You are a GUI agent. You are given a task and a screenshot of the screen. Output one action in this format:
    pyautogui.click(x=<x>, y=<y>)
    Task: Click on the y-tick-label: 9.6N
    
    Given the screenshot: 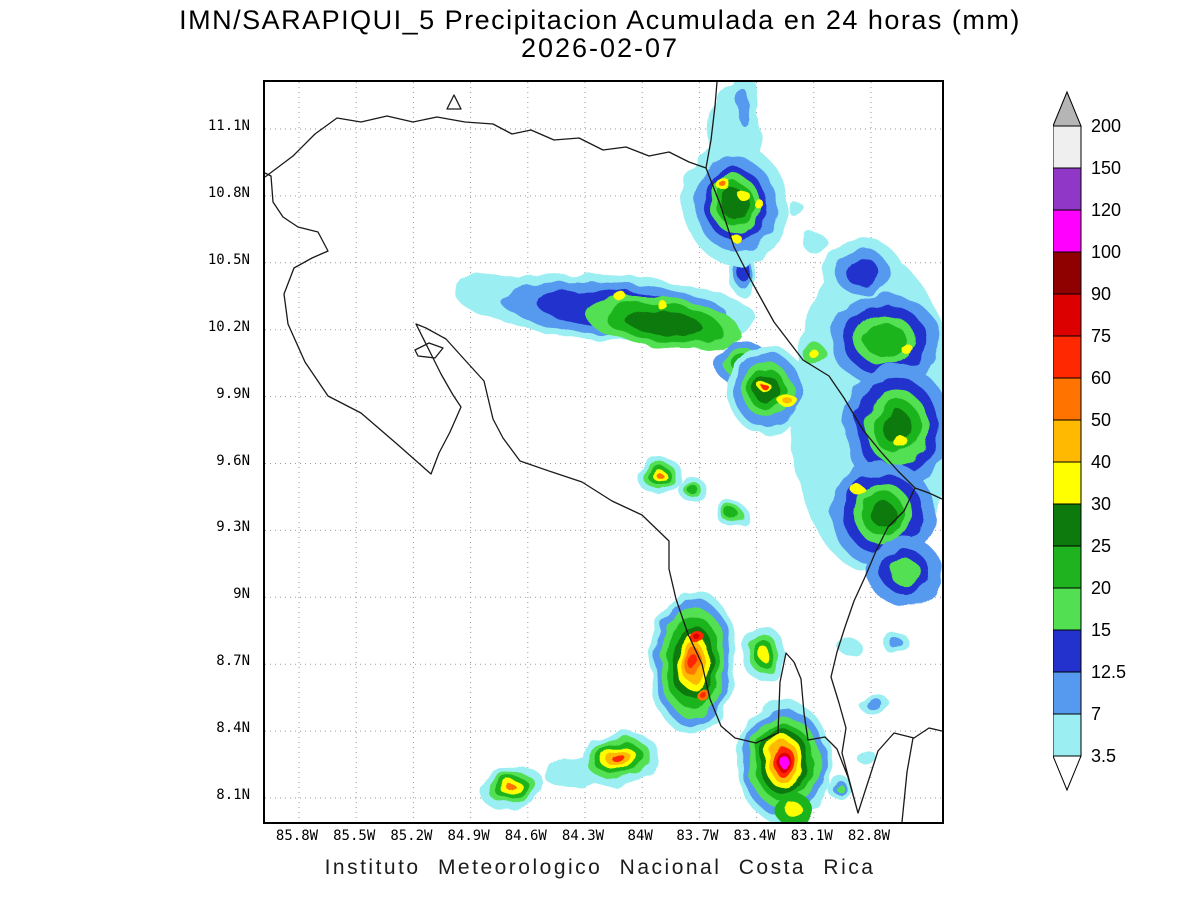 What is the action you would take?
    pyautogui.click(x=233, y=460)
    